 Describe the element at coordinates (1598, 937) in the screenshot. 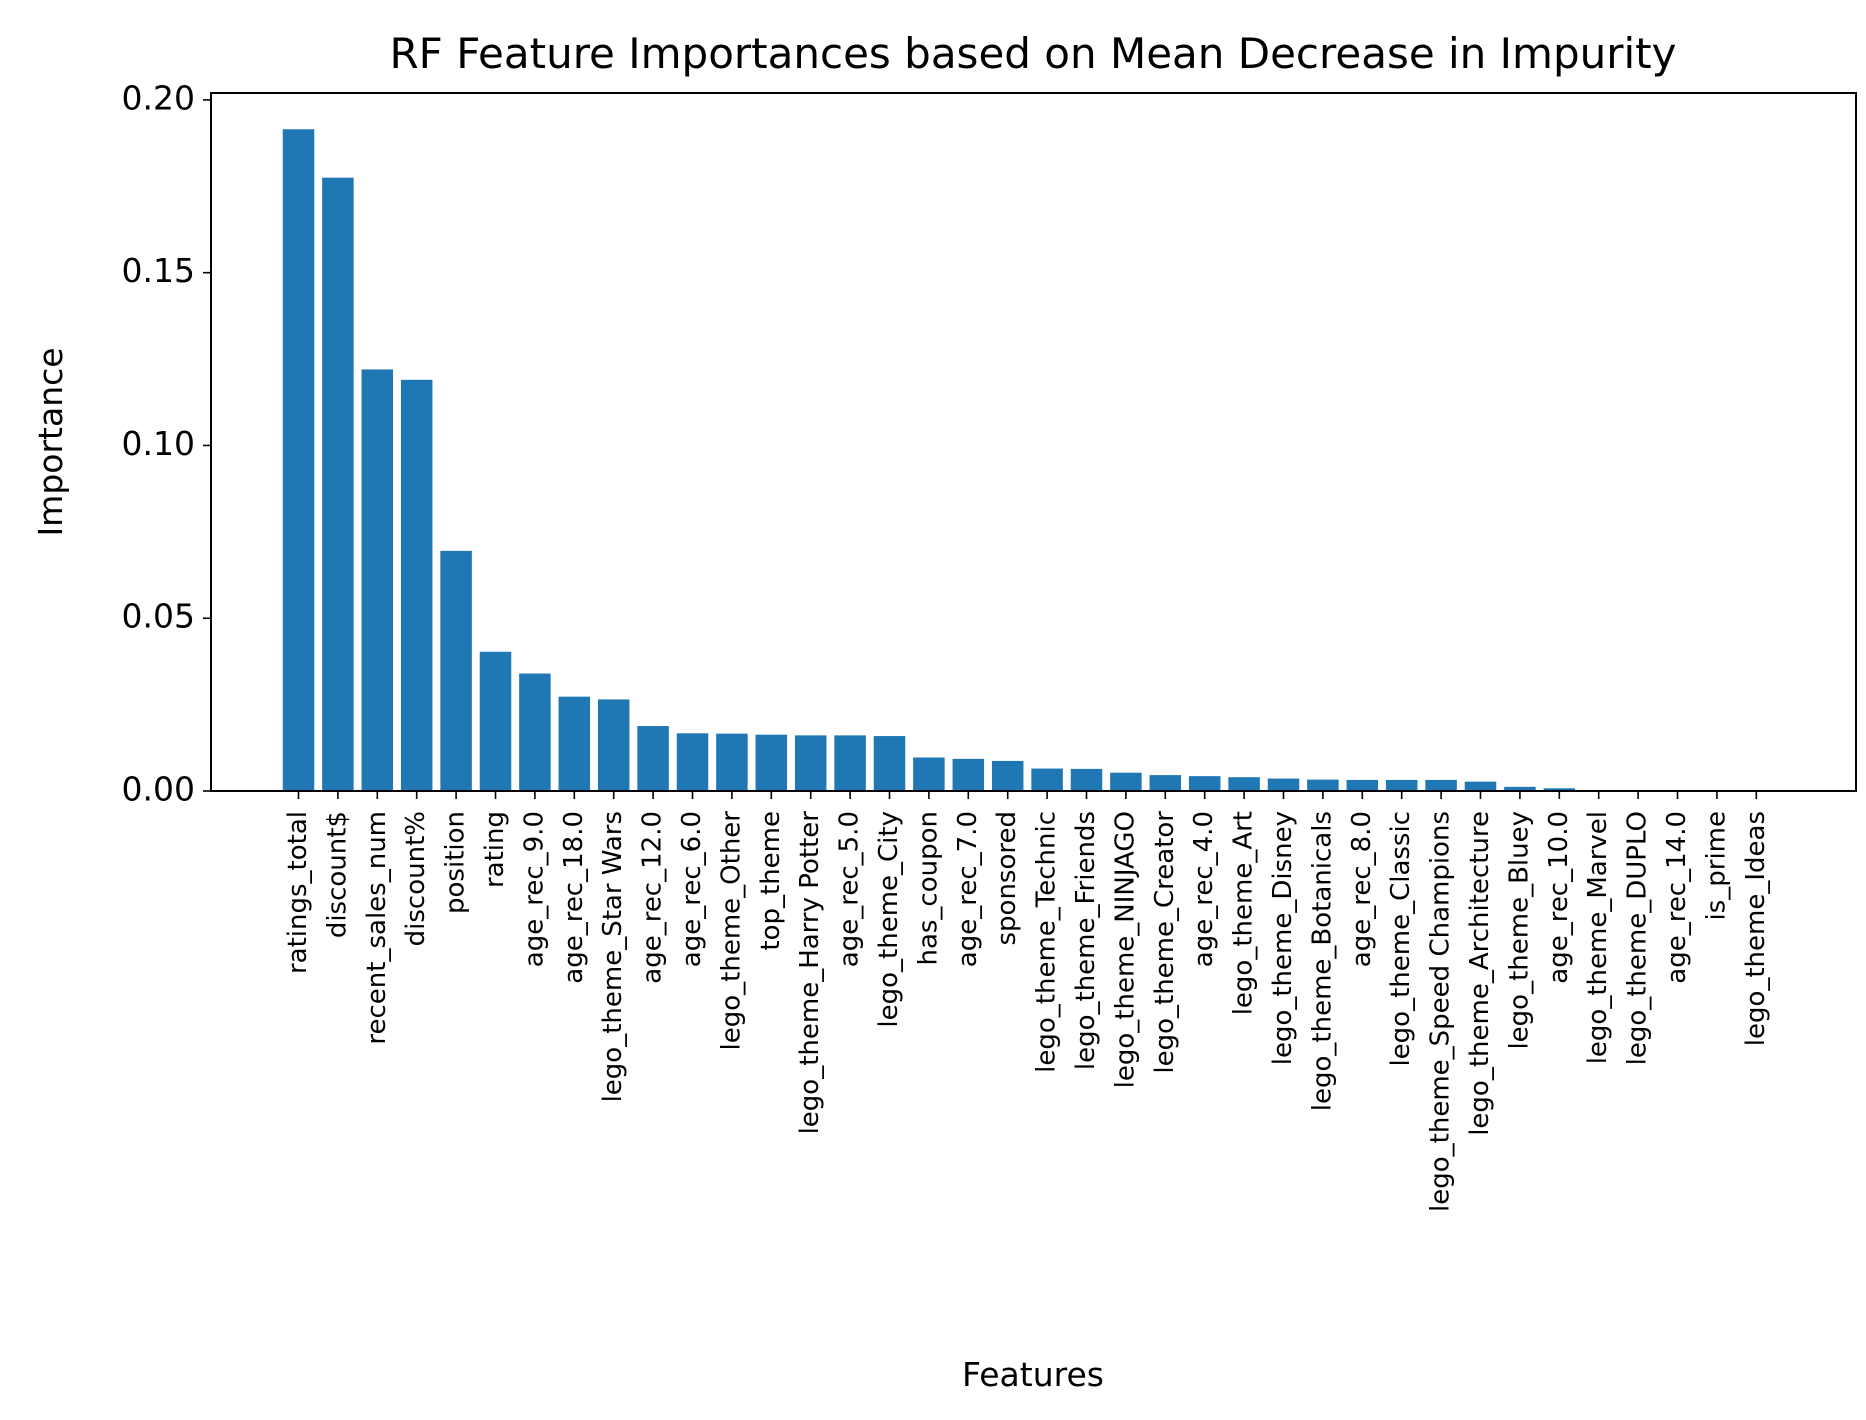

I see `x-tick-label-33: lego_theme_Marvel` at that location.